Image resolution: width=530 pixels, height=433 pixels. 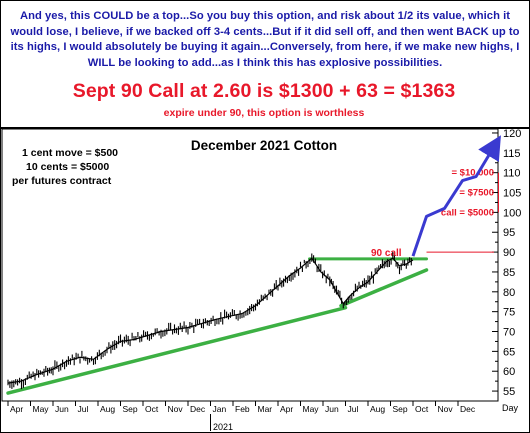 What do you see at coordinates (509, 352) in the screenshot?
I see `y-tick-label-65: 65` at bounding box center [509, 352].